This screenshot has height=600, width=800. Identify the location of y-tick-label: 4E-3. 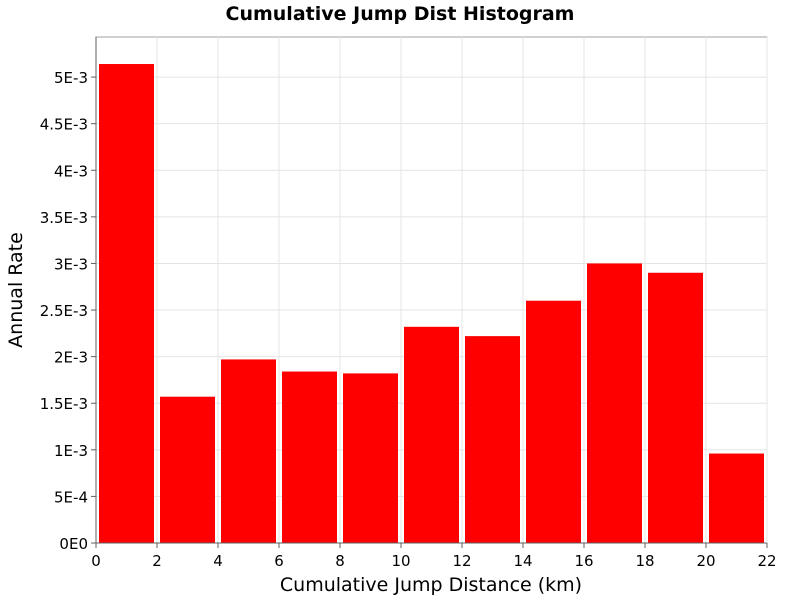
(71, 171).